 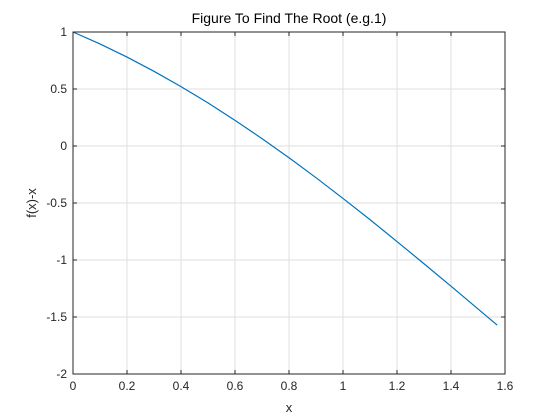 I want to click on y-tick-label: 0.5, so click(x=58, y=89).